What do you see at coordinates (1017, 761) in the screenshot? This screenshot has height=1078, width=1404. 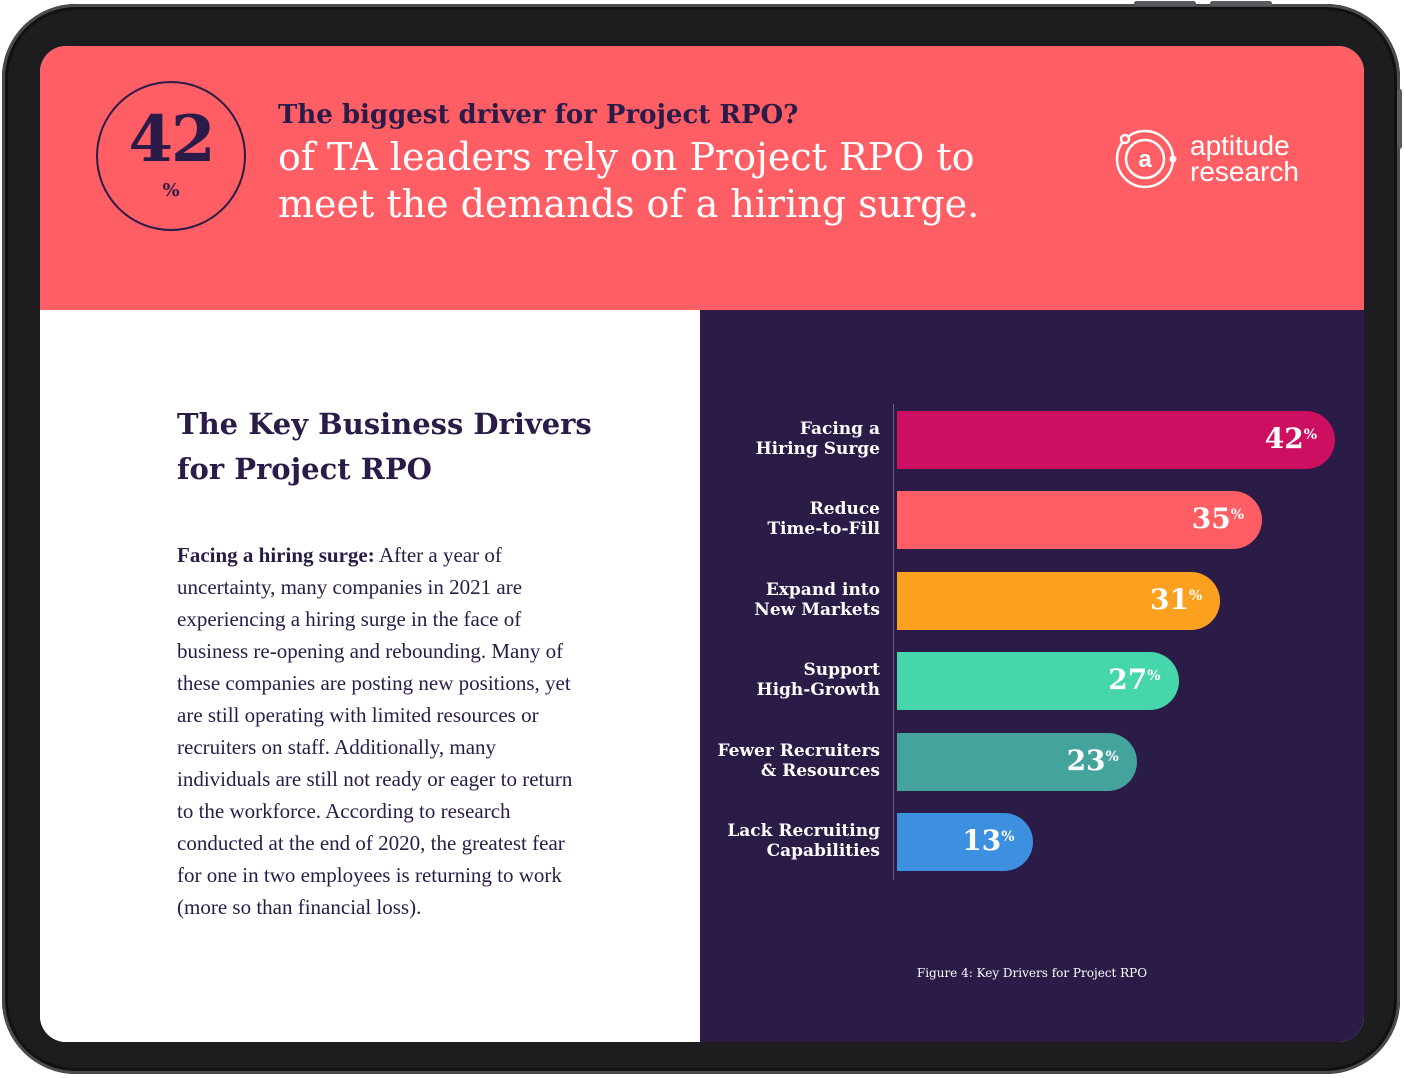 I see `bar: 23%` at bounding box center [1017, 761].